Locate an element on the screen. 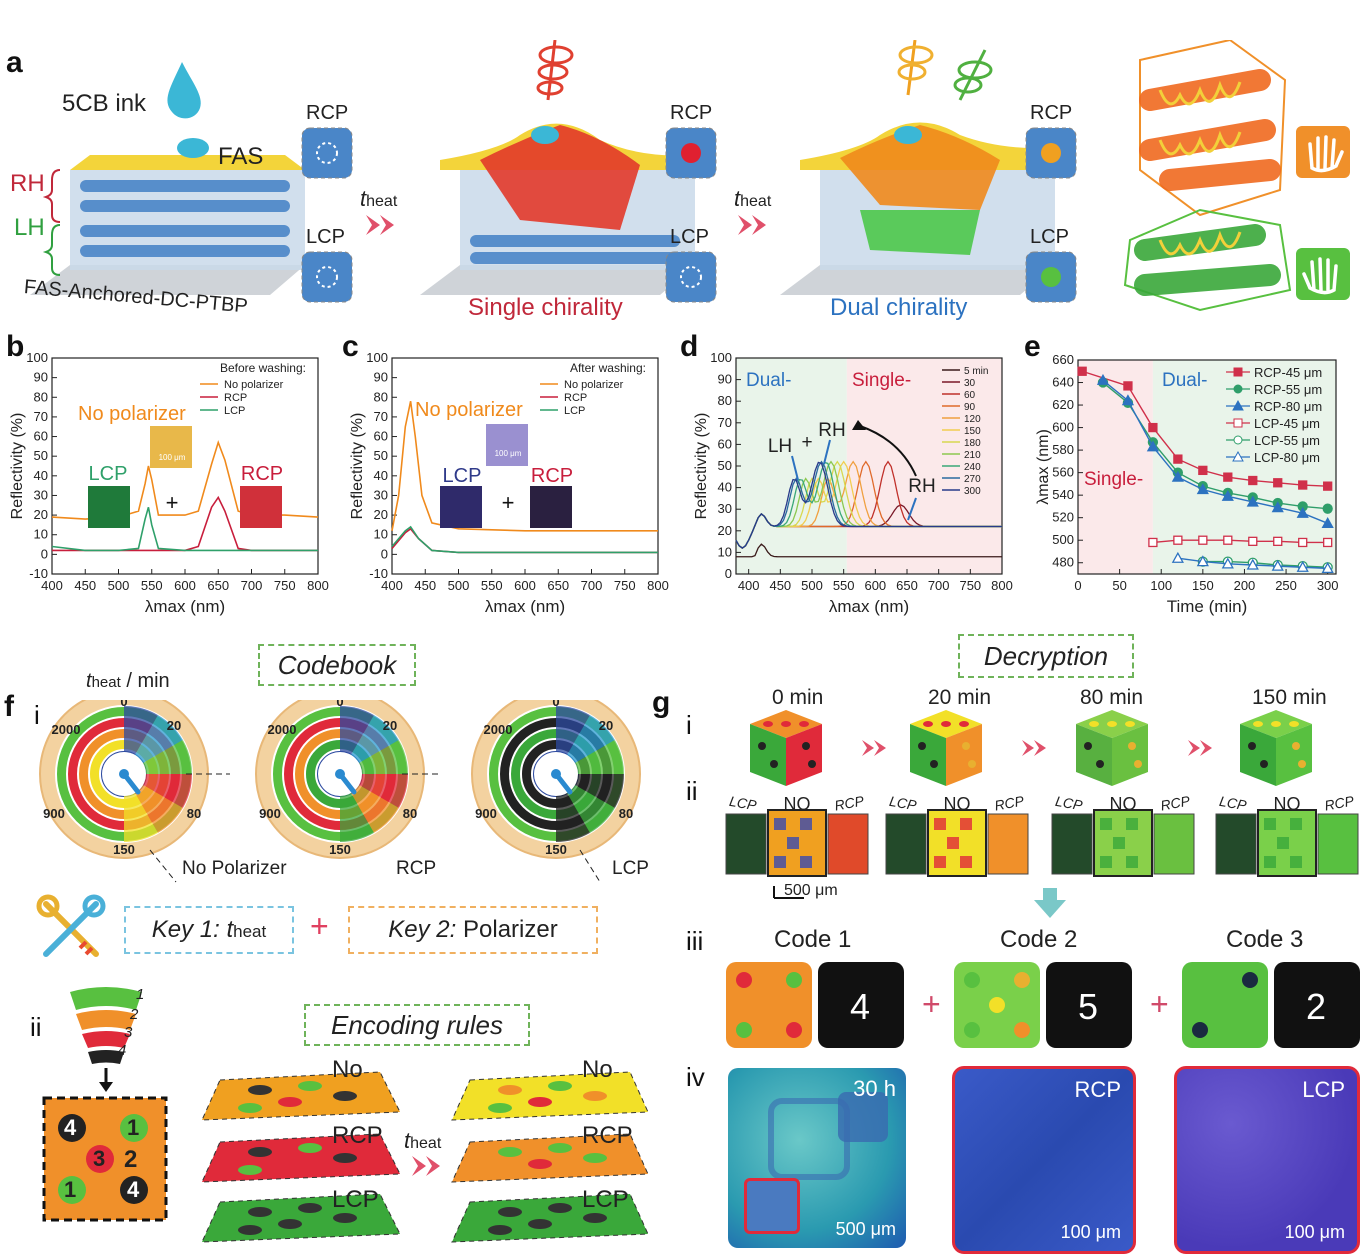 This screenshot has height=1256, width=1367. panel-g-iii: iii is located at coordinates (695, 941).